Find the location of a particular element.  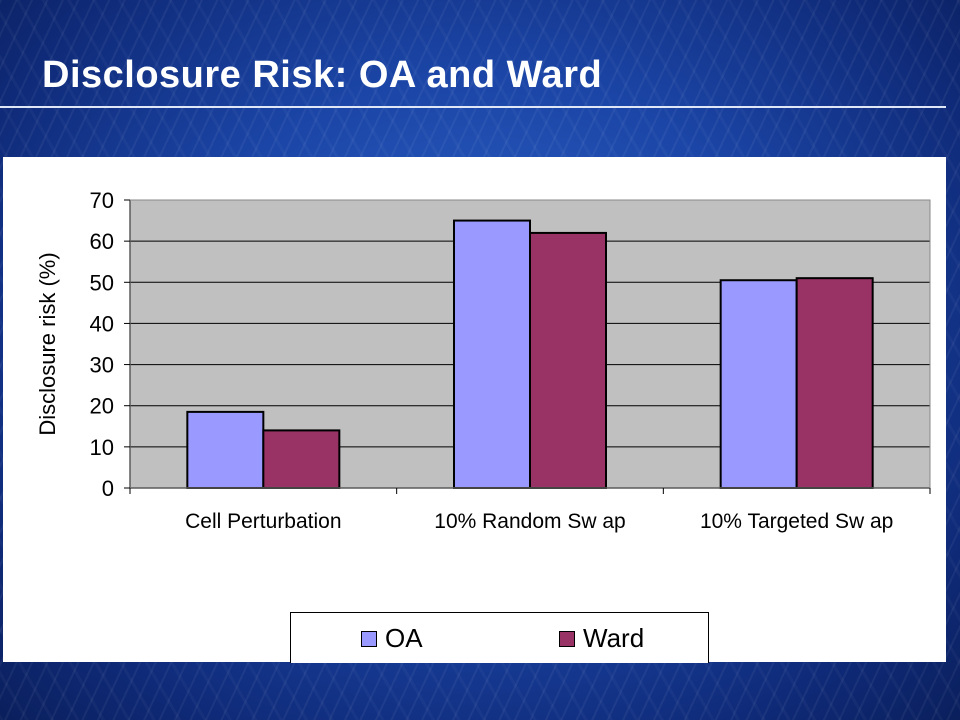

legend-swatch-ward is located at coordinates (567, 638).